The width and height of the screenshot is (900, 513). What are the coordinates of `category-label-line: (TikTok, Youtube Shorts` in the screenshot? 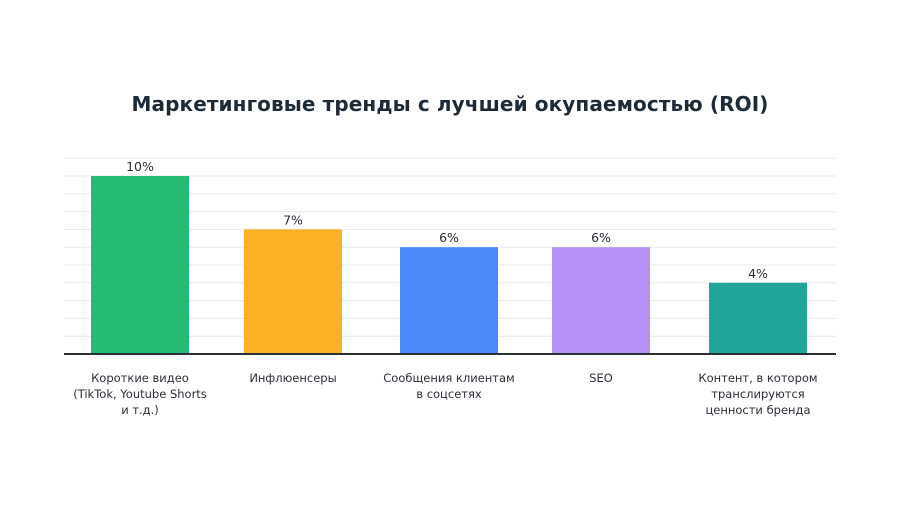 It's located at (140, 394).